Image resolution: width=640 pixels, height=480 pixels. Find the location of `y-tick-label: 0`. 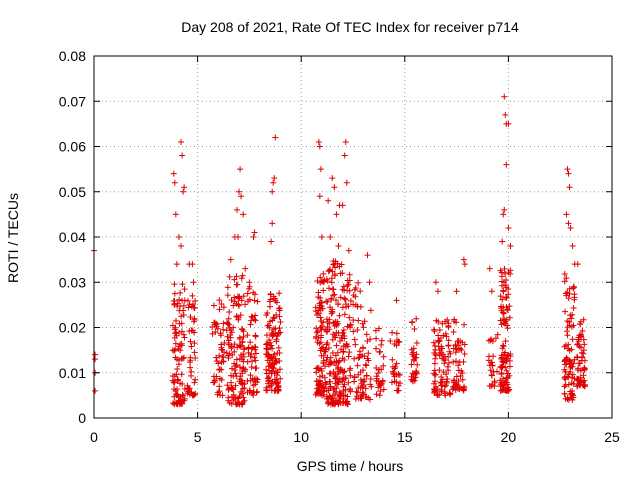

y-tick-label: 0 is located at coordinates (82, 418).